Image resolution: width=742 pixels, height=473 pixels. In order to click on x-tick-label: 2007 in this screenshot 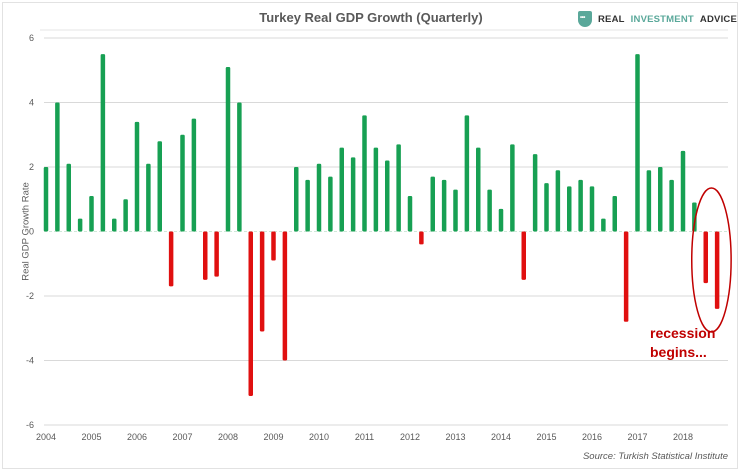, I will do `click(182, 437)`.